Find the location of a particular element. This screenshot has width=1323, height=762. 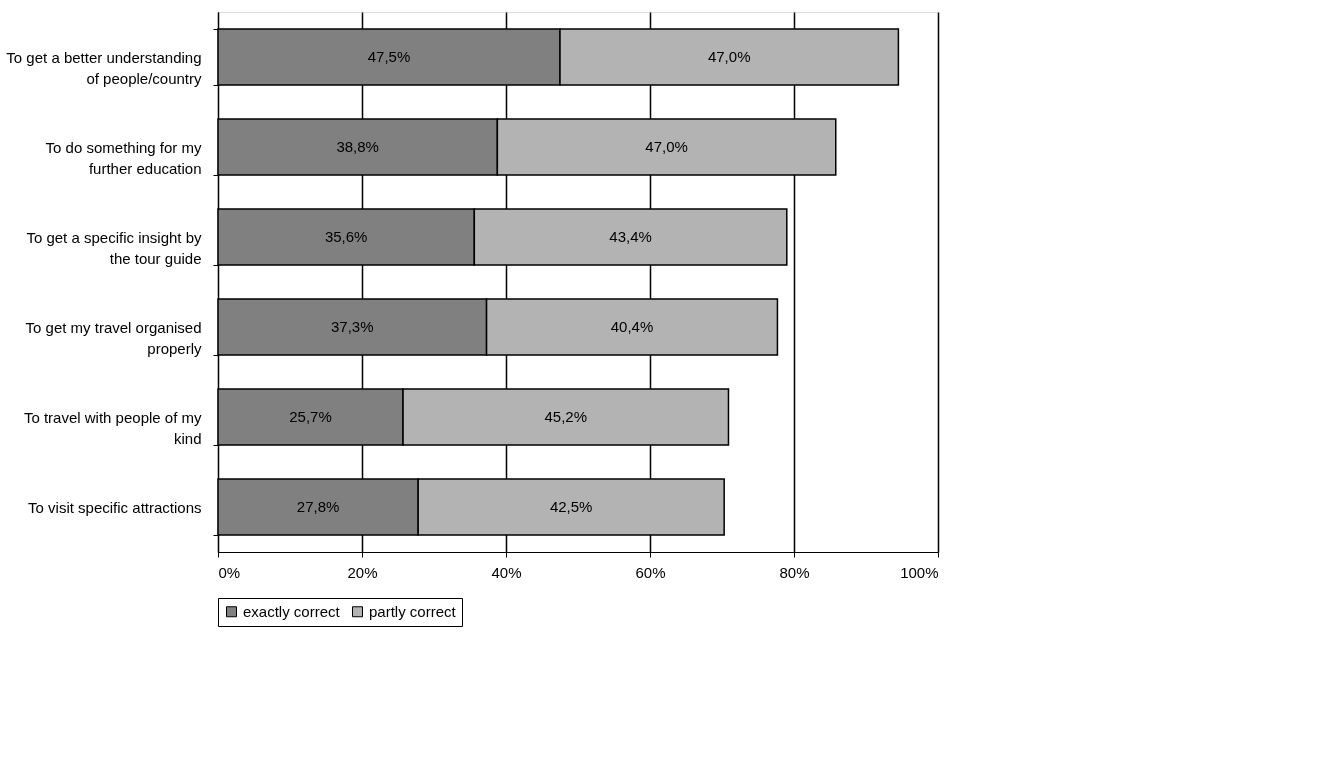

legend-label: partly correct is located at coordinates (413, 611).